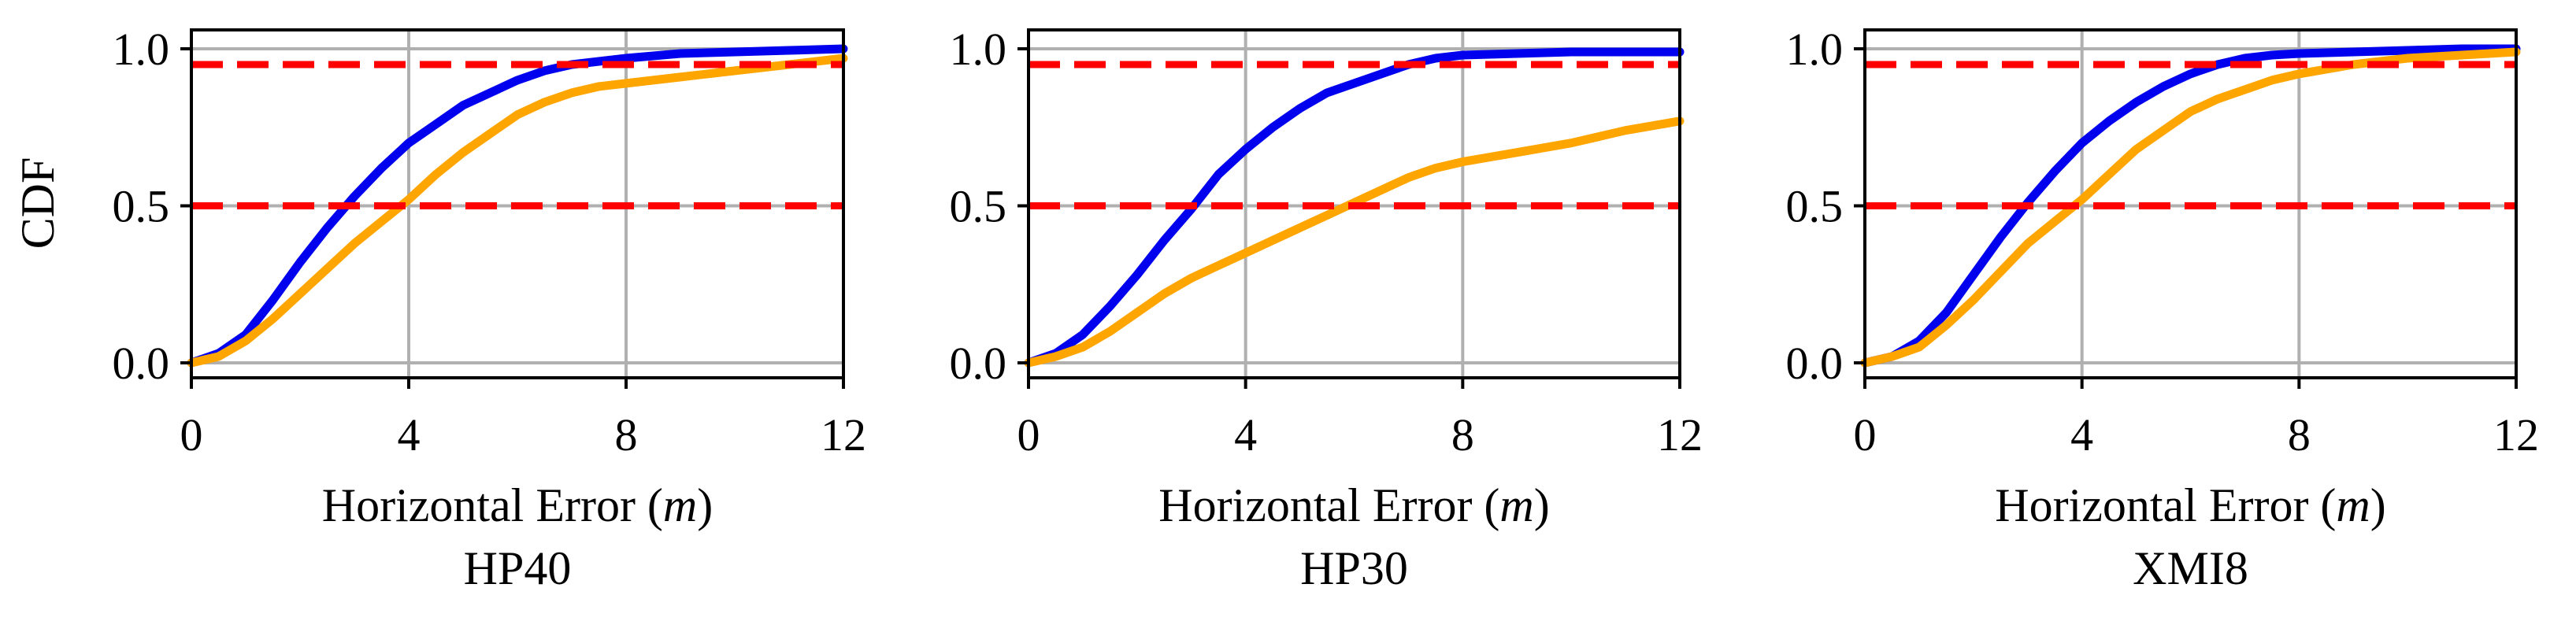  What do you see at coordinates (518, 568) in the screenshot?
I see `panel-title: HP40` at bounding box center [518, 568].